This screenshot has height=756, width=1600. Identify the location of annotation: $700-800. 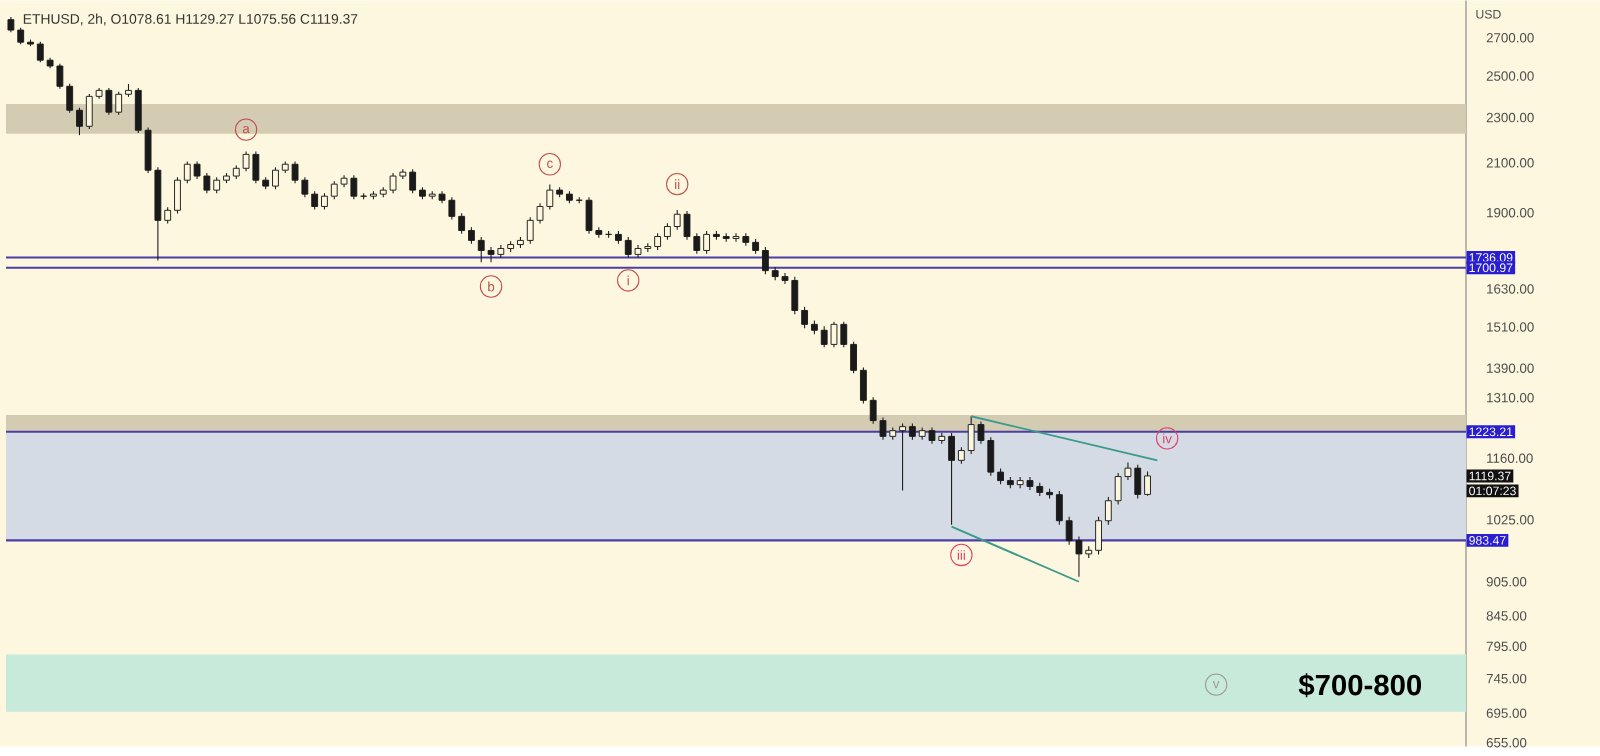
(1360, 685).